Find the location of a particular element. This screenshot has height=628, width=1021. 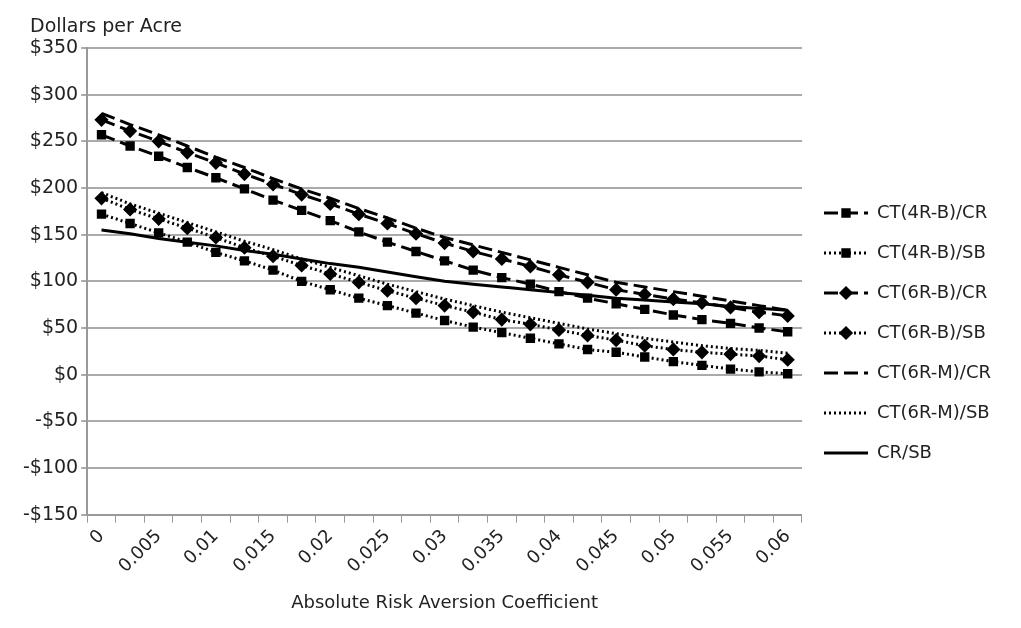

x-axis-title: Absolute Risk Aversion Coefficient is located at coordinates (445, 601).